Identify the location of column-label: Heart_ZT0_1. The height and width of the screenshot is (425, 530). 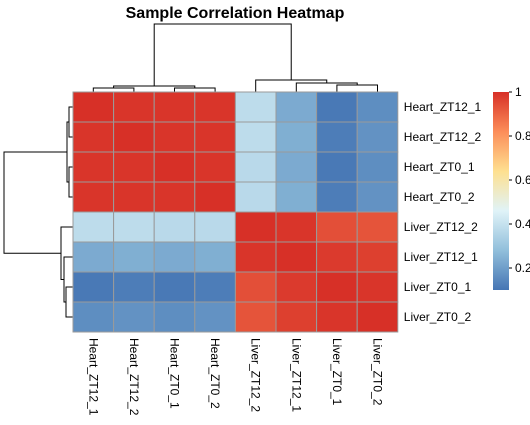
(175, 373).